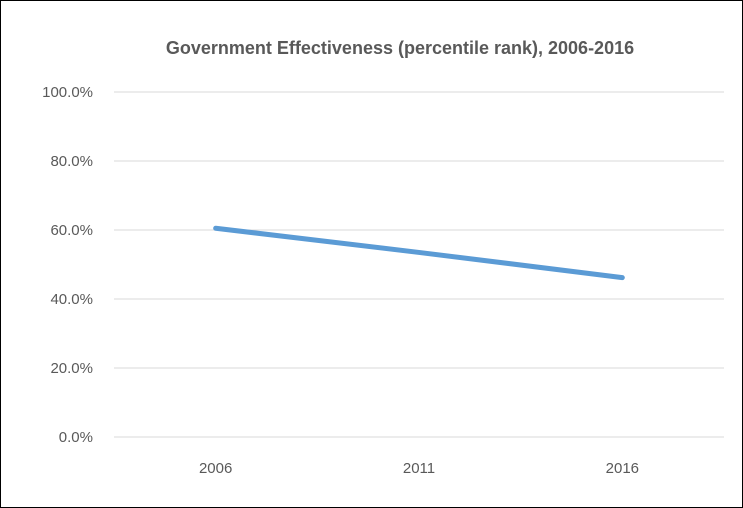 Image resolution: width=743 pixels, height=508 pixels. Describe the element at coordinates (76, 437) in the screenshot. I see `y-tick-label: 0.0%` at that location.